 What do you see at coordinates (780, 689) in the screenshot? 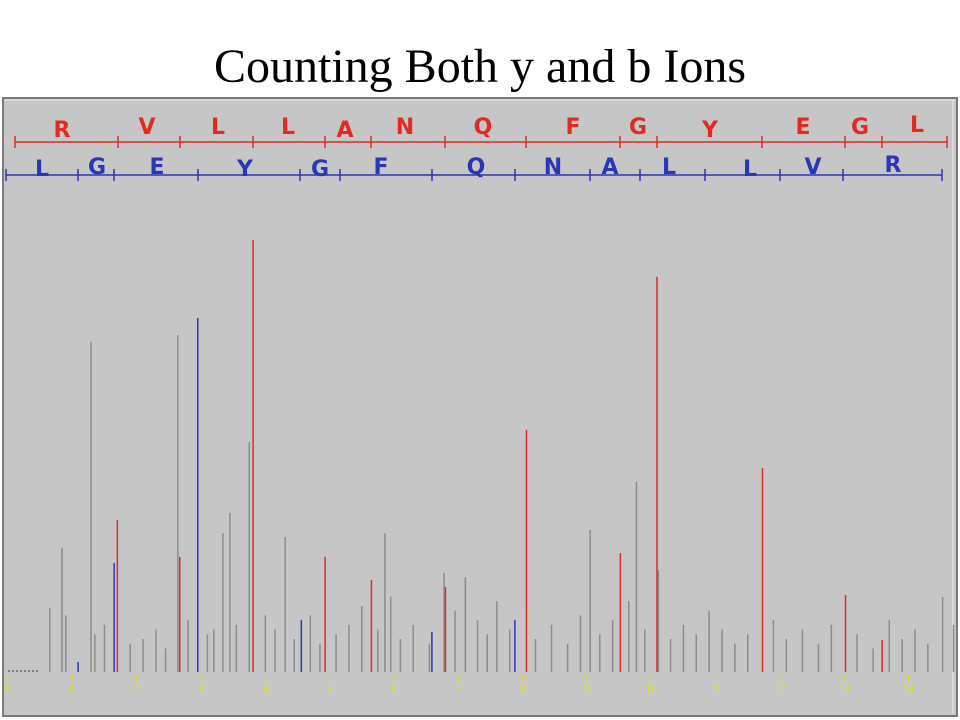
I see `x-tick-label: 12` at bounding box center [780, 689].